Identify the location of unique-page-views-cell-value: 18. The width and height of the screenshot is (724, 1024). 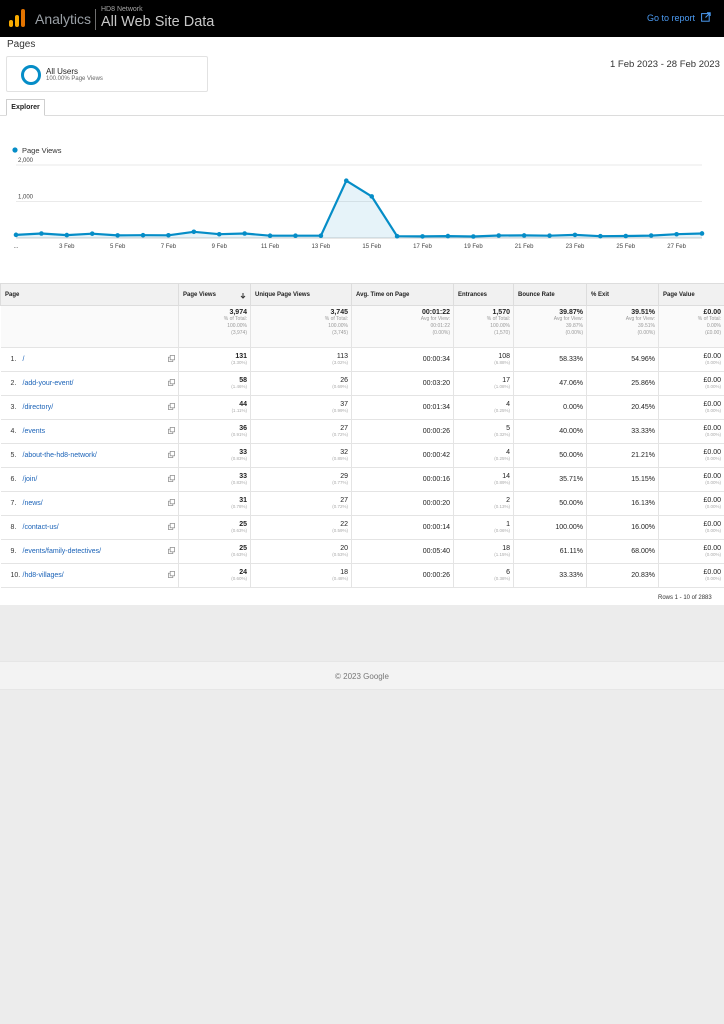
(344, 572).